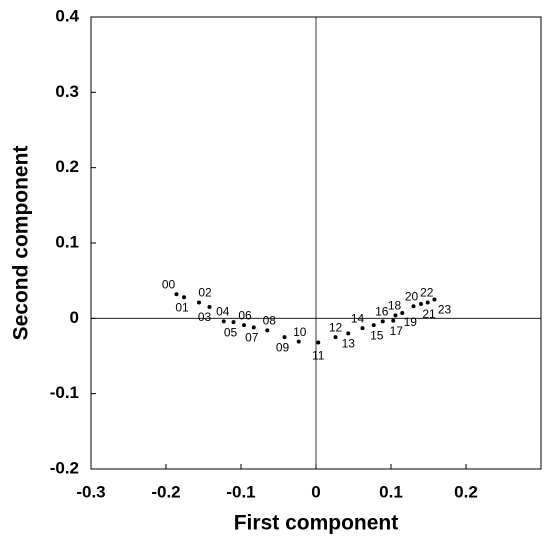 The image size is (550, 548). Describe the element at coordinates (67, 241) in the screenshot. I see `y-tick-label: 0.1` at that location.